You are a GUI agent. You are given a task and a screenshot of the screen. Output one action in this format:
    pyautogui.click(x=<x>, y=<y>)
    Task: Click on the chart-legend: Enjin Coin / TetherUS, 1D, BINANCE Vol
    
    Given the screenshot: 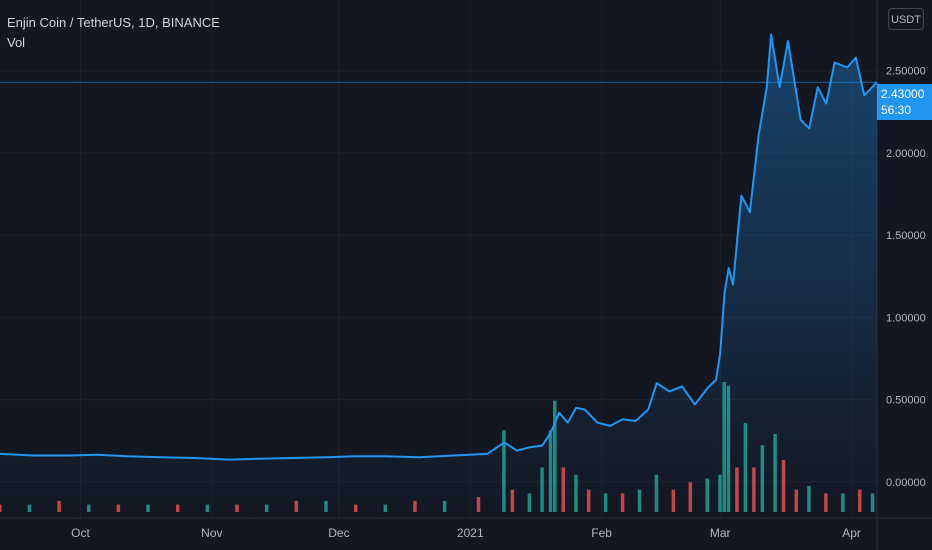 What is the action you would take?
    pyautogui.click(x=113, y=33)
    